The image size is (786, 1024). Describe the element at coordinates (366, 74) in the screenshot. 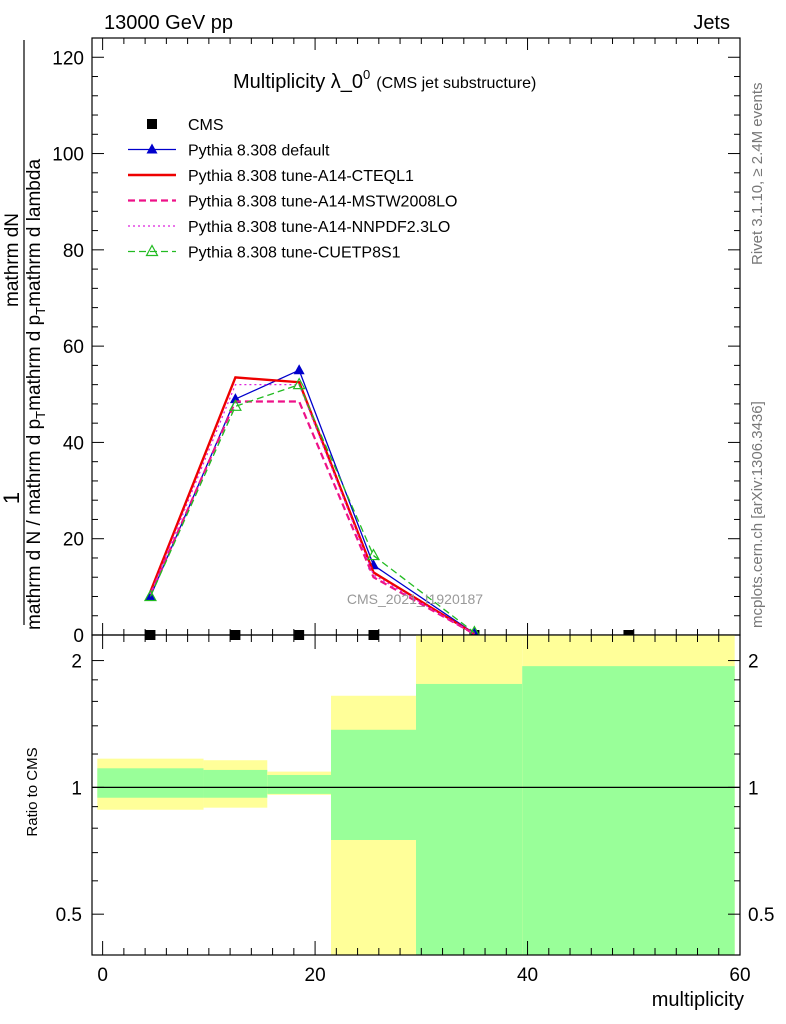

I see `title-superscript: 0` at that location.